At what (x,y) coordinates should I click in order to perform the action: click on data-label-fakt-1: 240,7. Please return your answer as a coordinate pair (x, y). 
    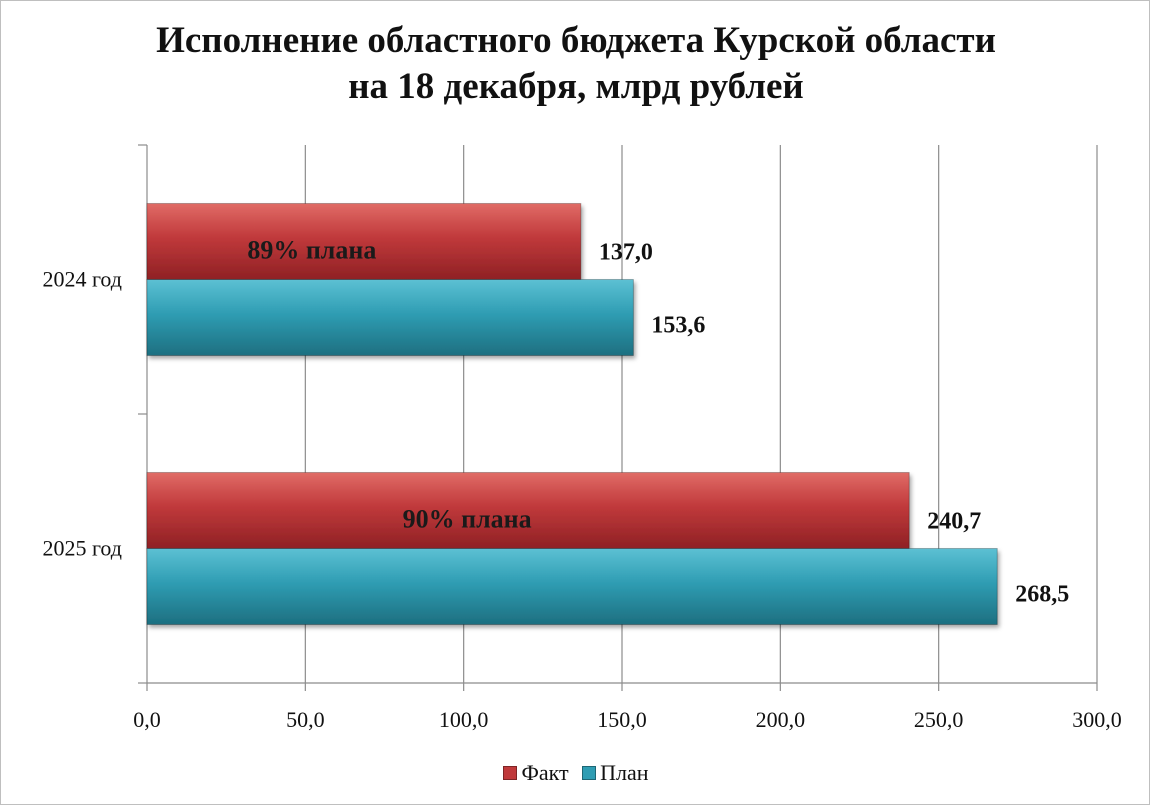
    Looking at the image, I should click on (954, 522).